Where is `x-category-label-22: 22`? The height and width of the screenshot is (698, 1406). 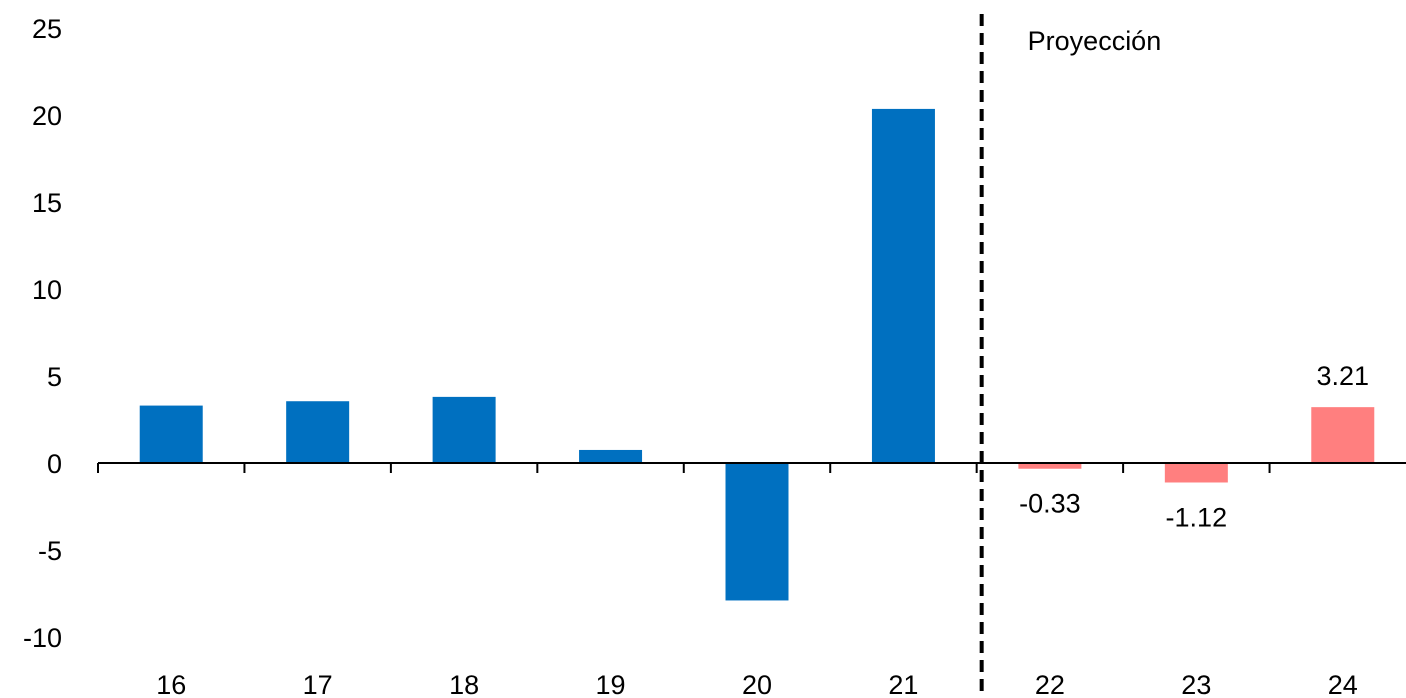 x-category-label-22: 22 is located at coordinates (1050, 684).